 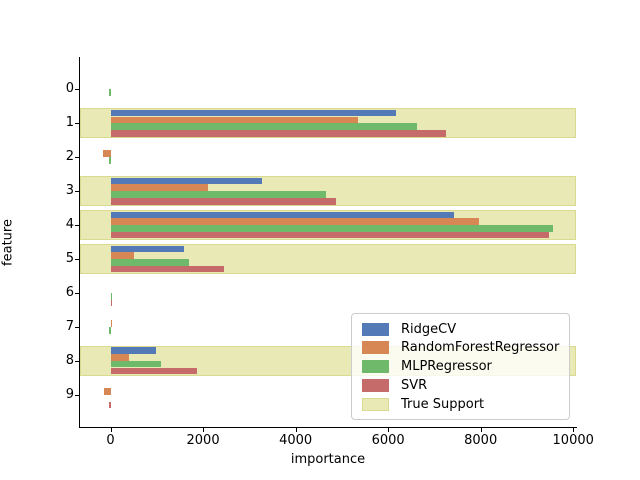 What do you see at coordinates (69, 360) in the screenshot?
I see `y-tick-label: 8` at bounding box center [69, 360].